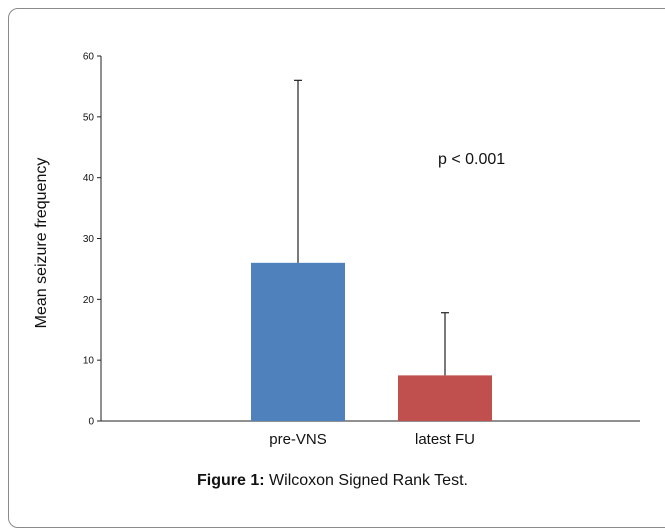  I want to click on p-value-annotation: p < 0.001, so click(472, 159).